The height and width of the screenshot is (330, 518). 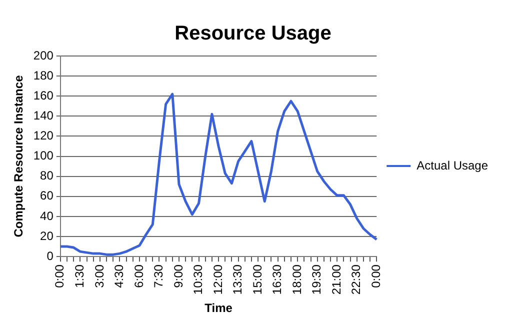 What do you see at coordinates (99, 276) in the screenshot?
I see `x-tick-label: 3:00` at bounding box center [99, 276].